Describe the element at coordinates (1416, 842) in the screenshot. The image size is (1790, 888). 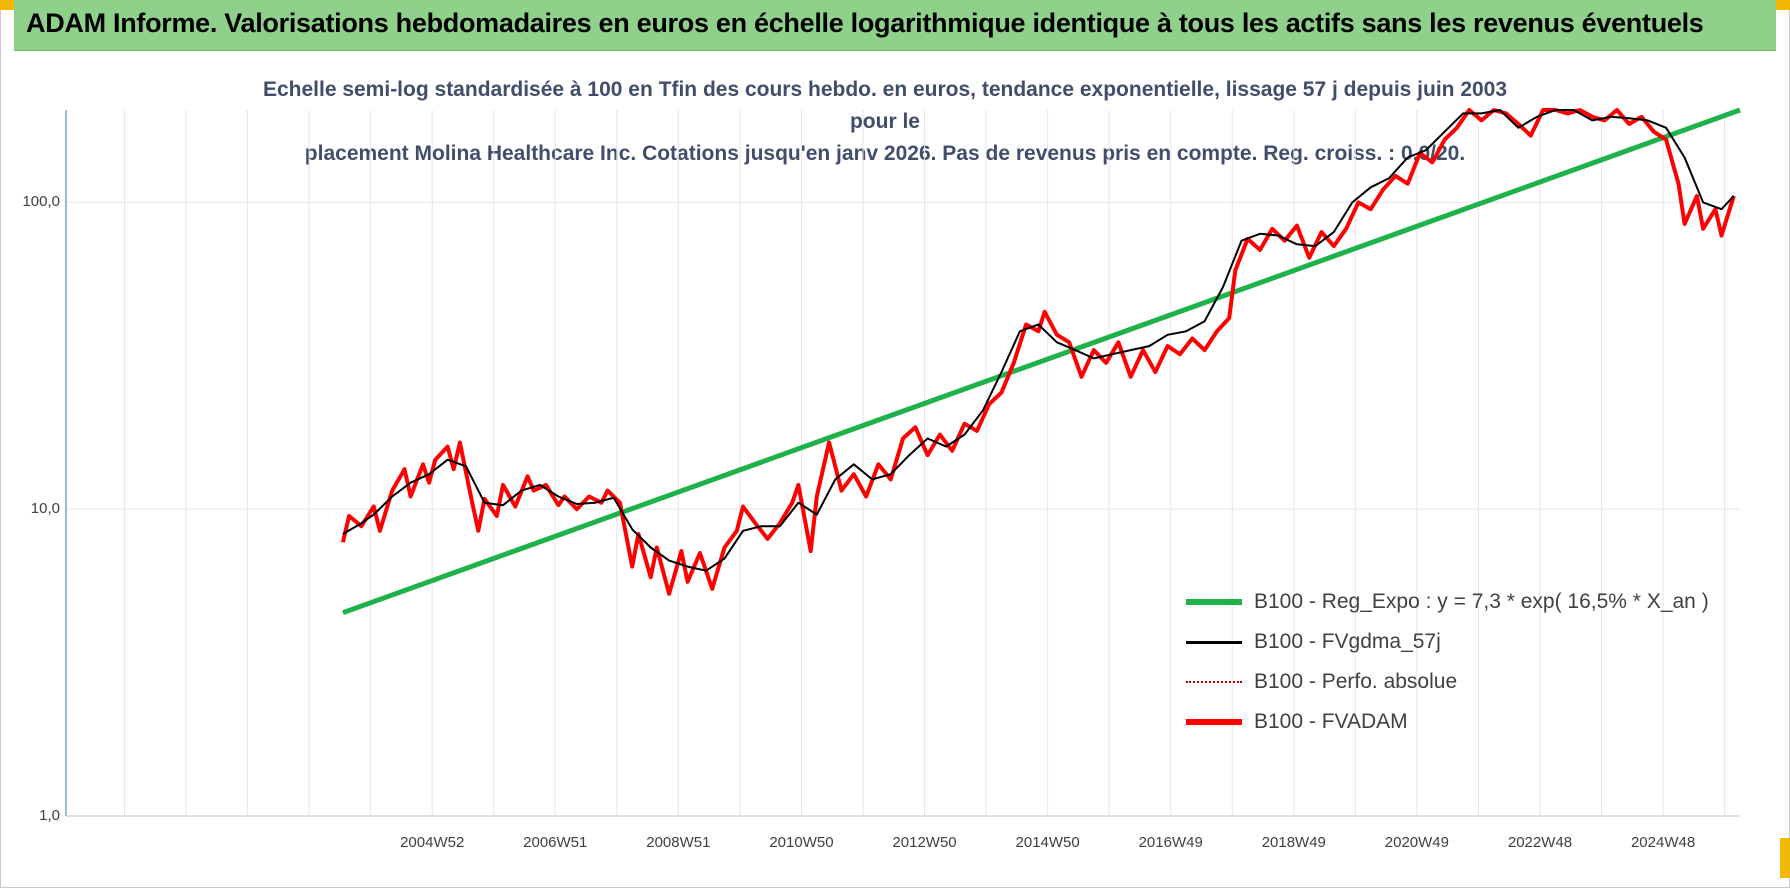
I see `x-tick-label: 2020W49` at that location.